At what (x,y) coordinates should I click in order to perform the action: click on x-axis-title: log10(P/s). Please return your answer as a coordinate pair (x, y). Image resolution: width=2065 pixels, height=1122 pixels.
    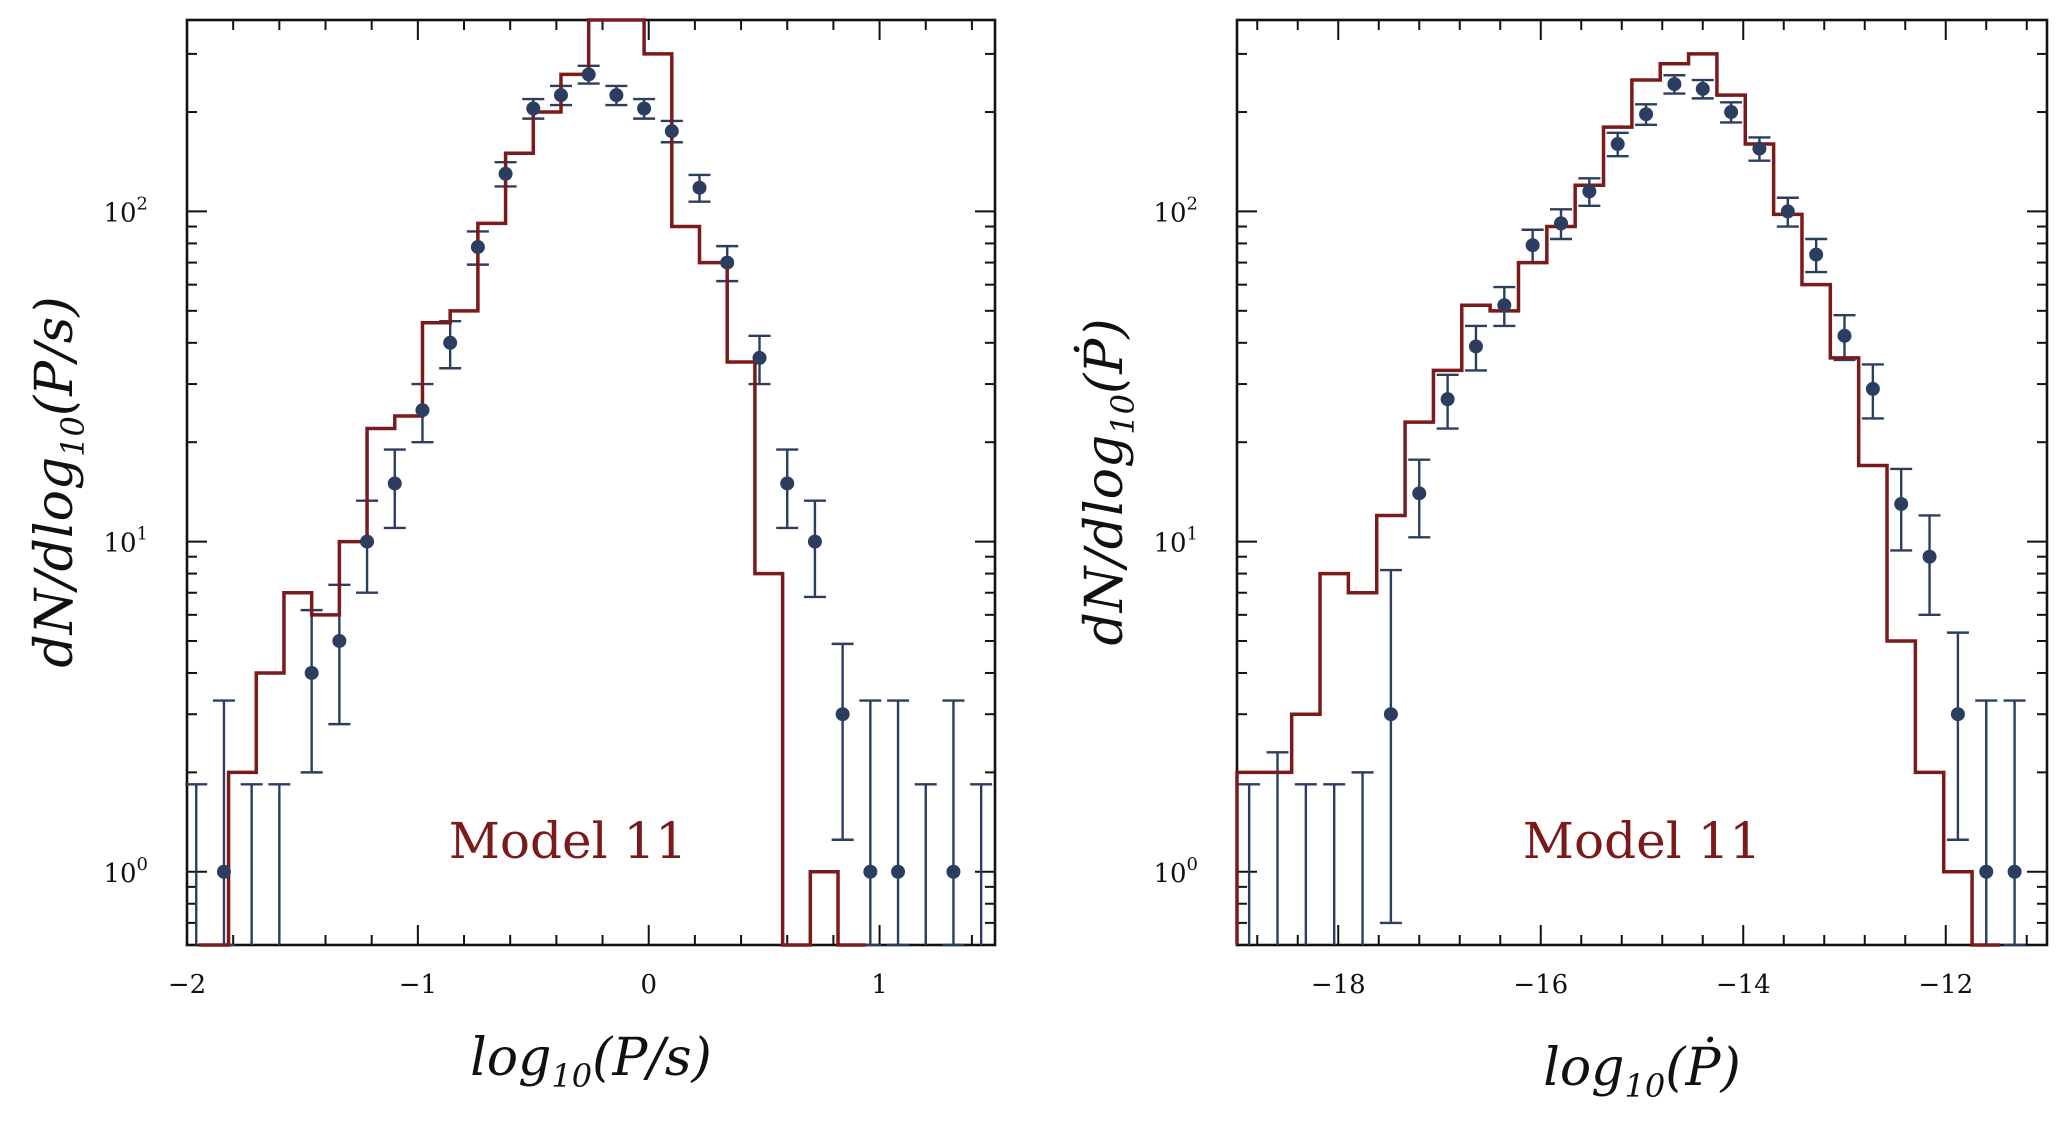
    Looking at the image, I should click on (591, 1061).